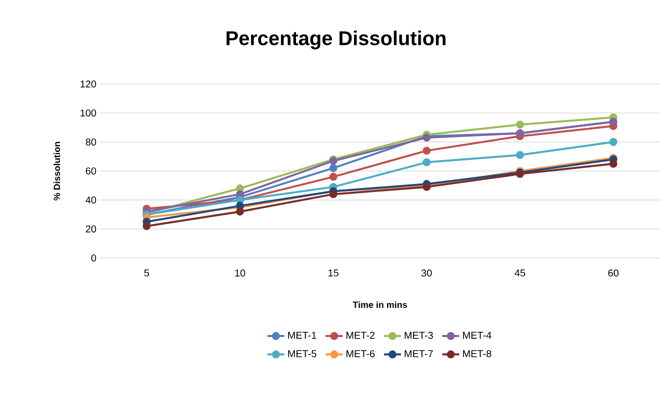 This screenshot has height=405, width=672. I want to click on y-tick-label: 0, so click(93, 258).